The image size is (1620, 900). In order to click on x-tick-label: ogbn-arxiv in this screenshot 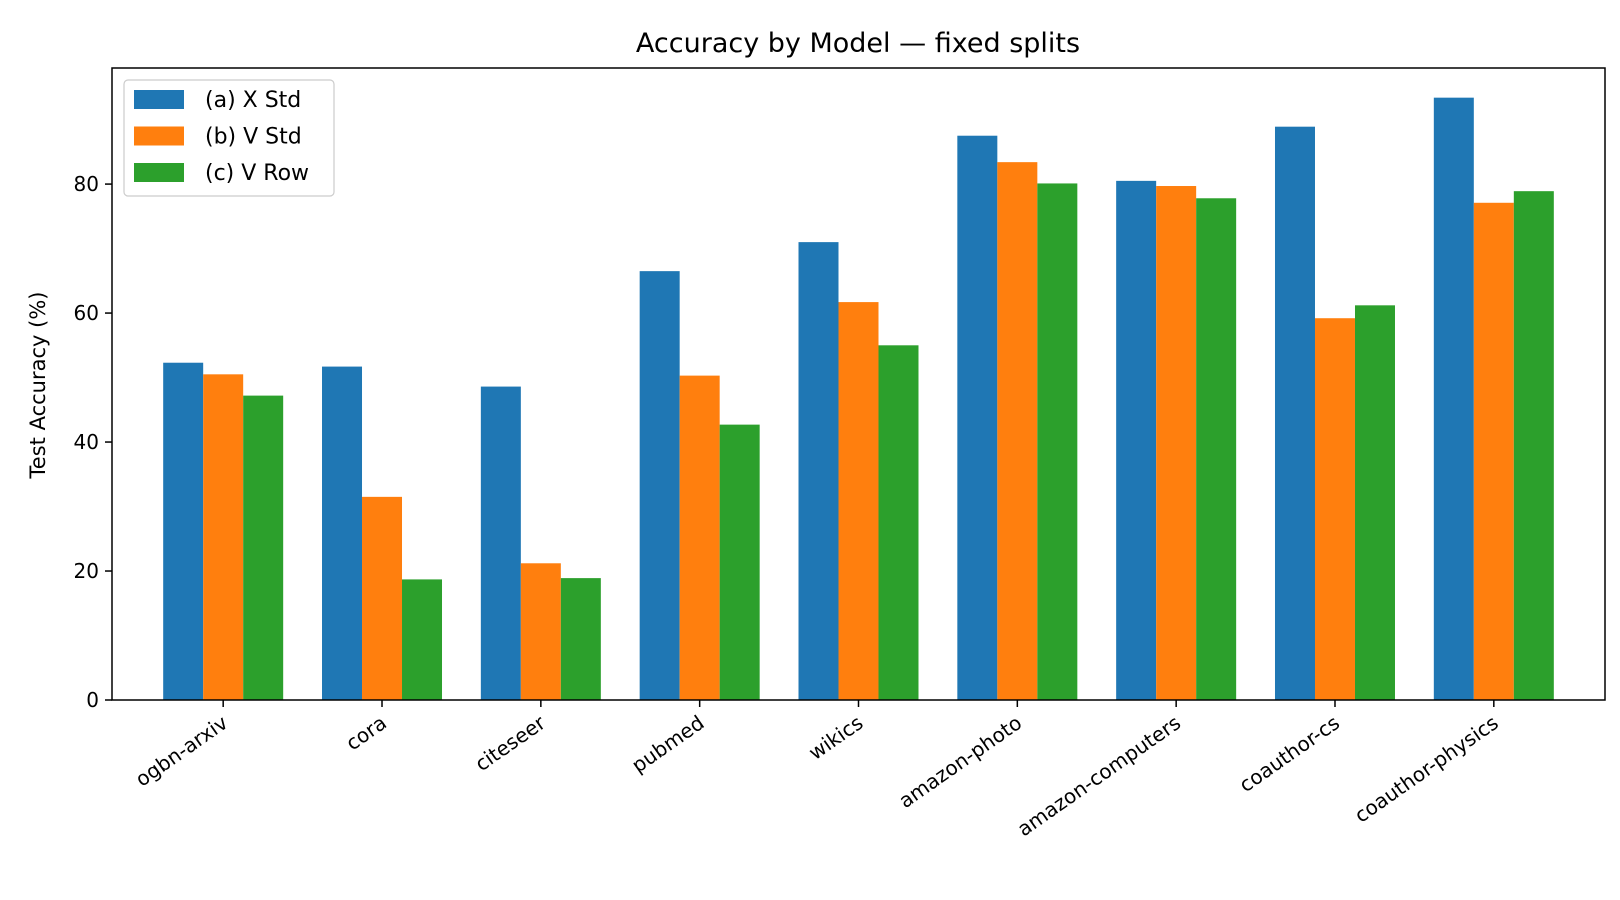, I will do `click(181, 750)`.